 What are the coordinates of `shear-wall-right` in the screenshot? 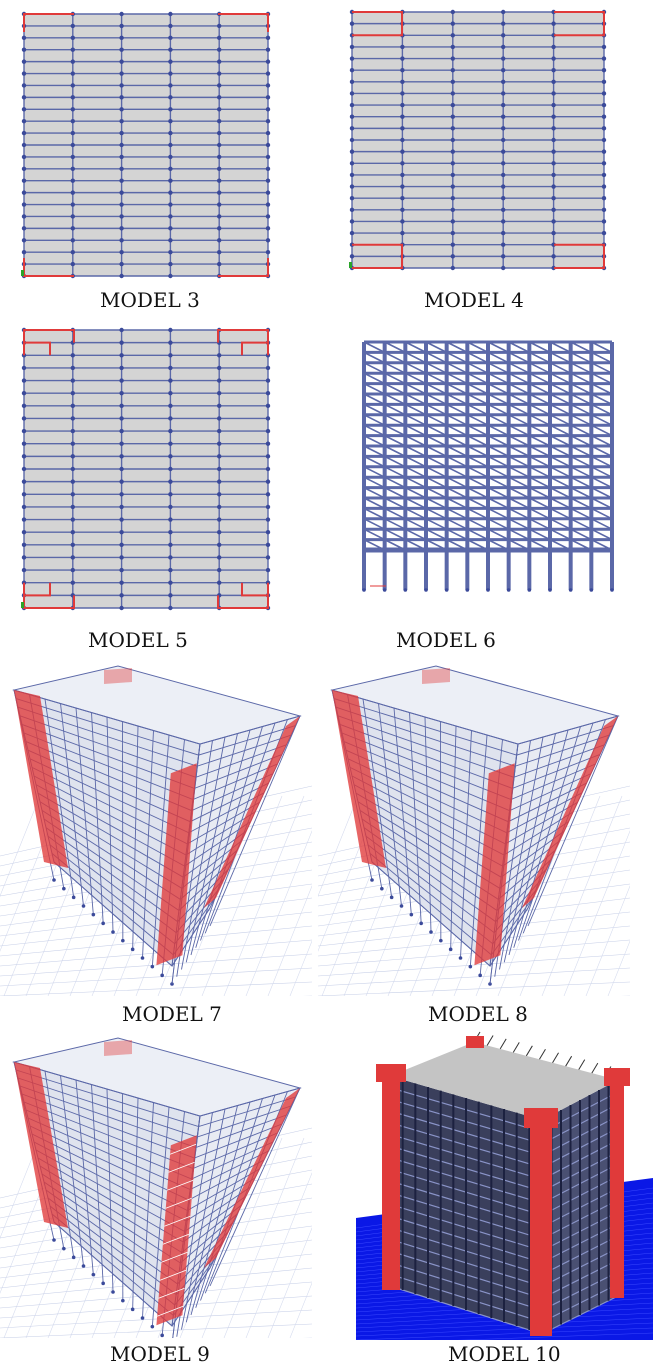 It's located at (252, 812).